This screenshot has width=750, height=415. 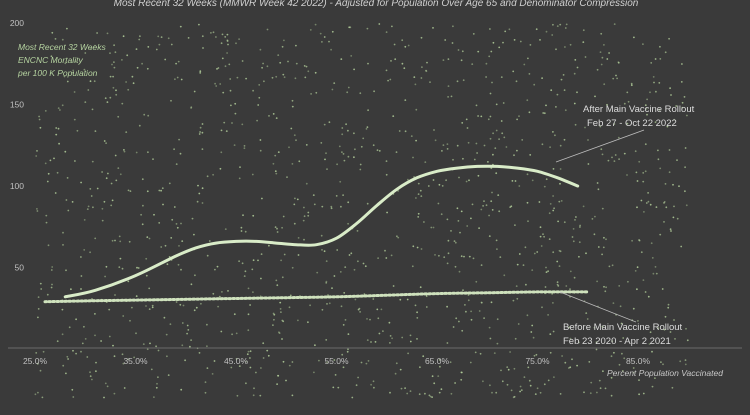 I want to click on y-tick-label: 100, so click(x=17, y=186).